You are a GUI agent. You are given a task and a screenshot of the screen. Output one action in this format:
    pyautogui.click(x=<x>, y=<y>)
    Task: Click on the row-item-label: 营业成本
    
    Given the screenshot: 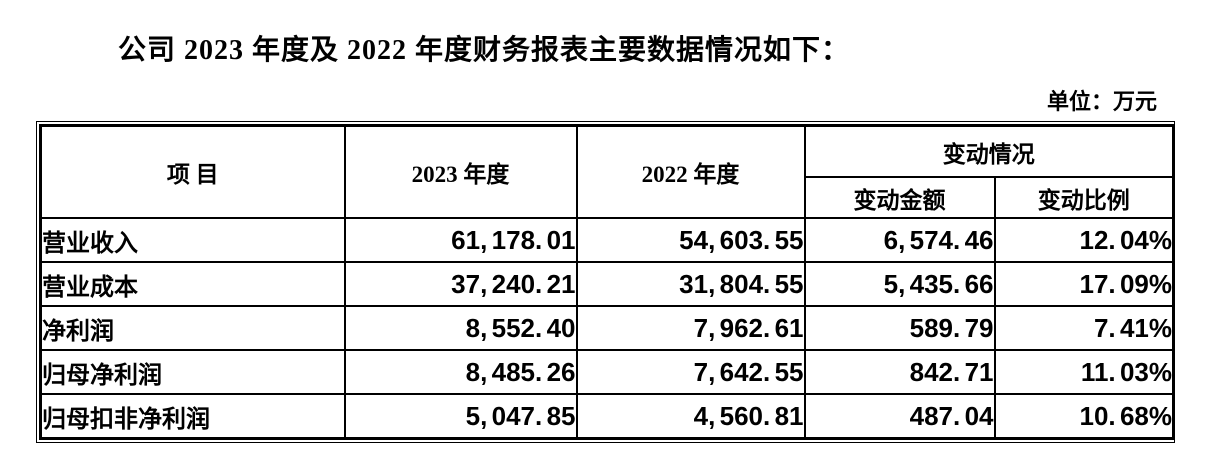 What is the action you would take?
    pyautogui.click(x=192, y=284)
    